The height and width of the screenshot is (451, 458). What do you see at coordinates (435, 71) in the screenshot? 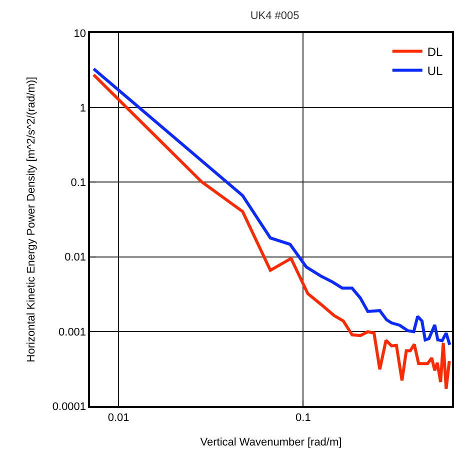
I see `legend-label: UL` at bounding box center [435, 71].